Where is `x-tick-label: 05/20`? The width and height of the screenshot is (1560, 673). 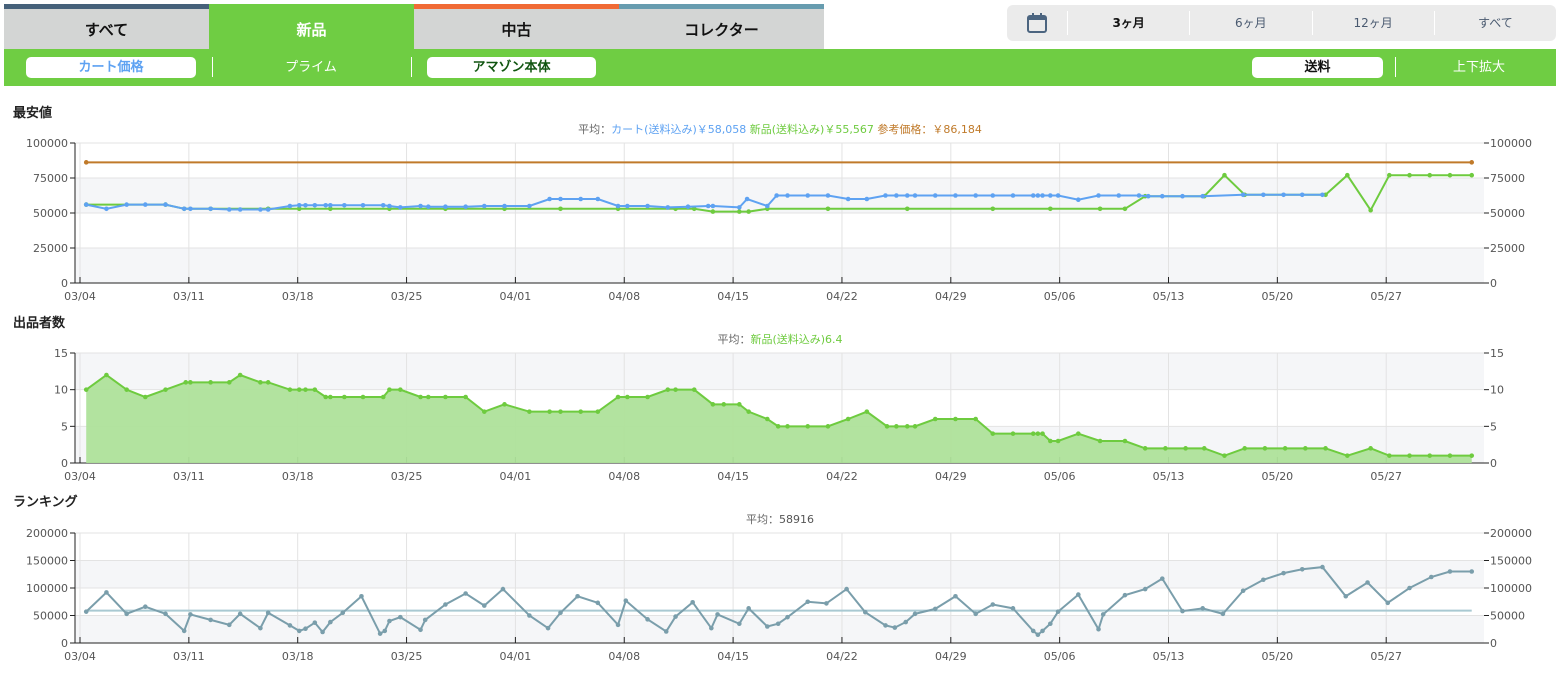 x-tick-label: 05/20 is located at coordinates (1277, 656).